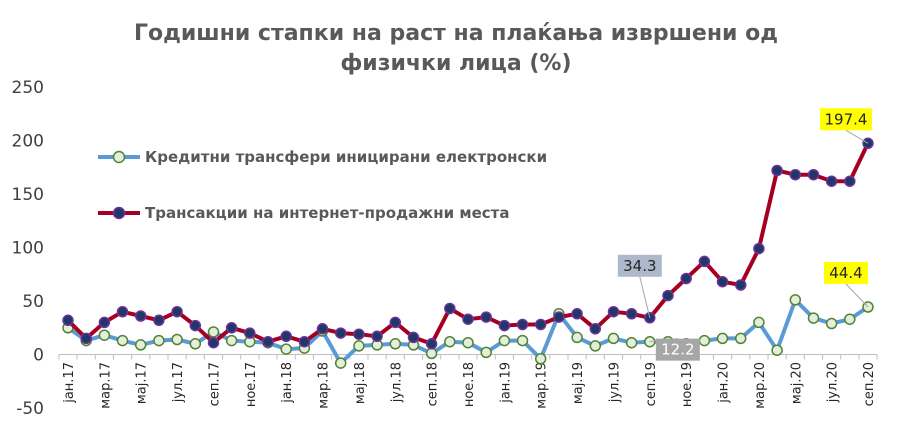 The height and width of the screenshot is (441, 911). What do you see at coordinates (360, 383) in the screenshot?
I see `x-tick-label: мај.18` at bounding box center [360, 383].